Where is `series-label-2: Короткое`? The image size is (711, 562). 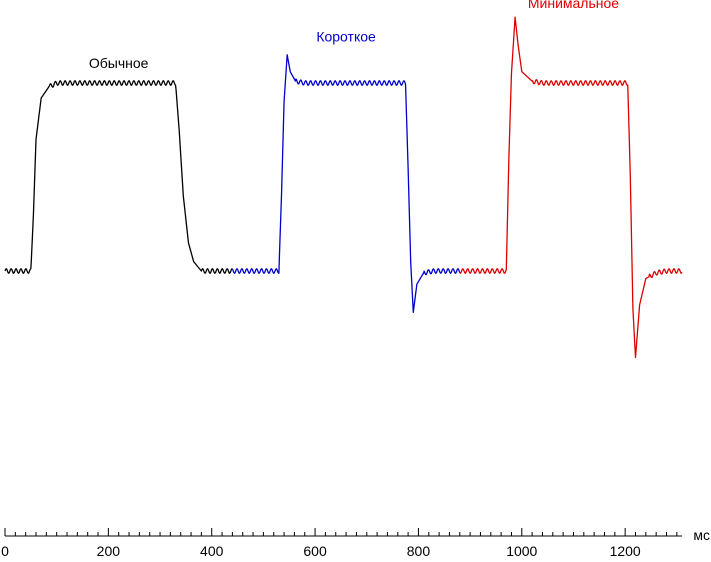
series-label-2: Короткое is located at coordinates (346, 37).